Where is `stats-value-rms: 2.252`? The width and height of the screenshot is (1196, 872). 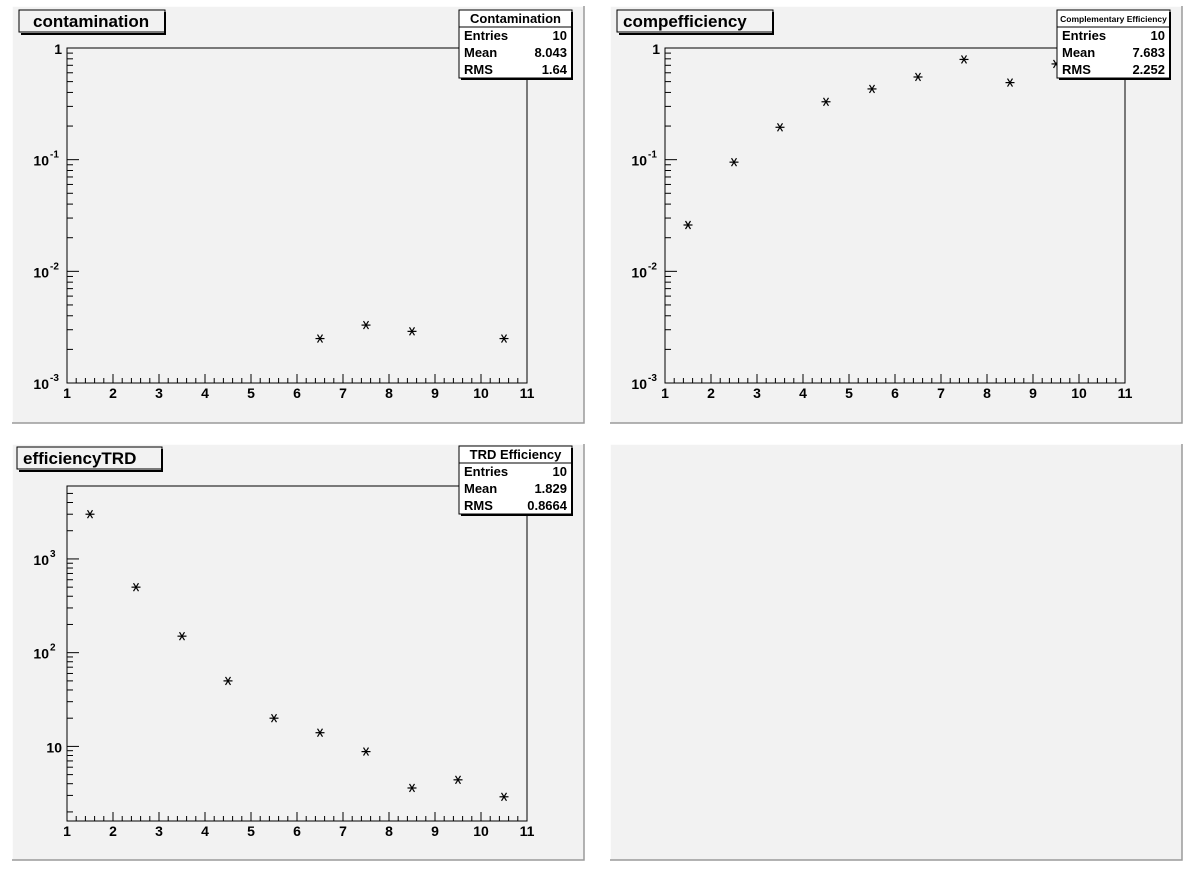 stats-value-rms: 2.252 is located at coordinates (1148, 69).